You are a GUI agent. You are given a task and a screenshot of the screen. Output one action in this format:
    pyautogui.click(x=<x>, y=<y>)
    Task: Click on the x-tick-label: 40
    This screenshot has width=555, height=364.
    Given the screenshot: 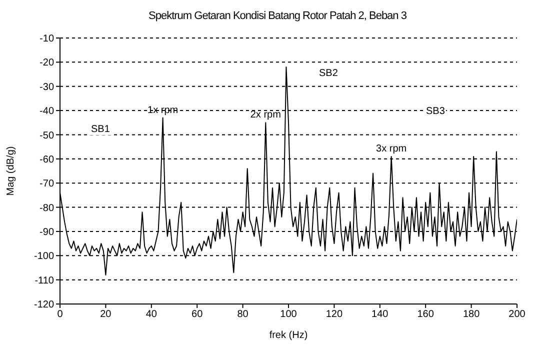 What is the action you would take?
    pyautogui.click(x=152, y=314)
    